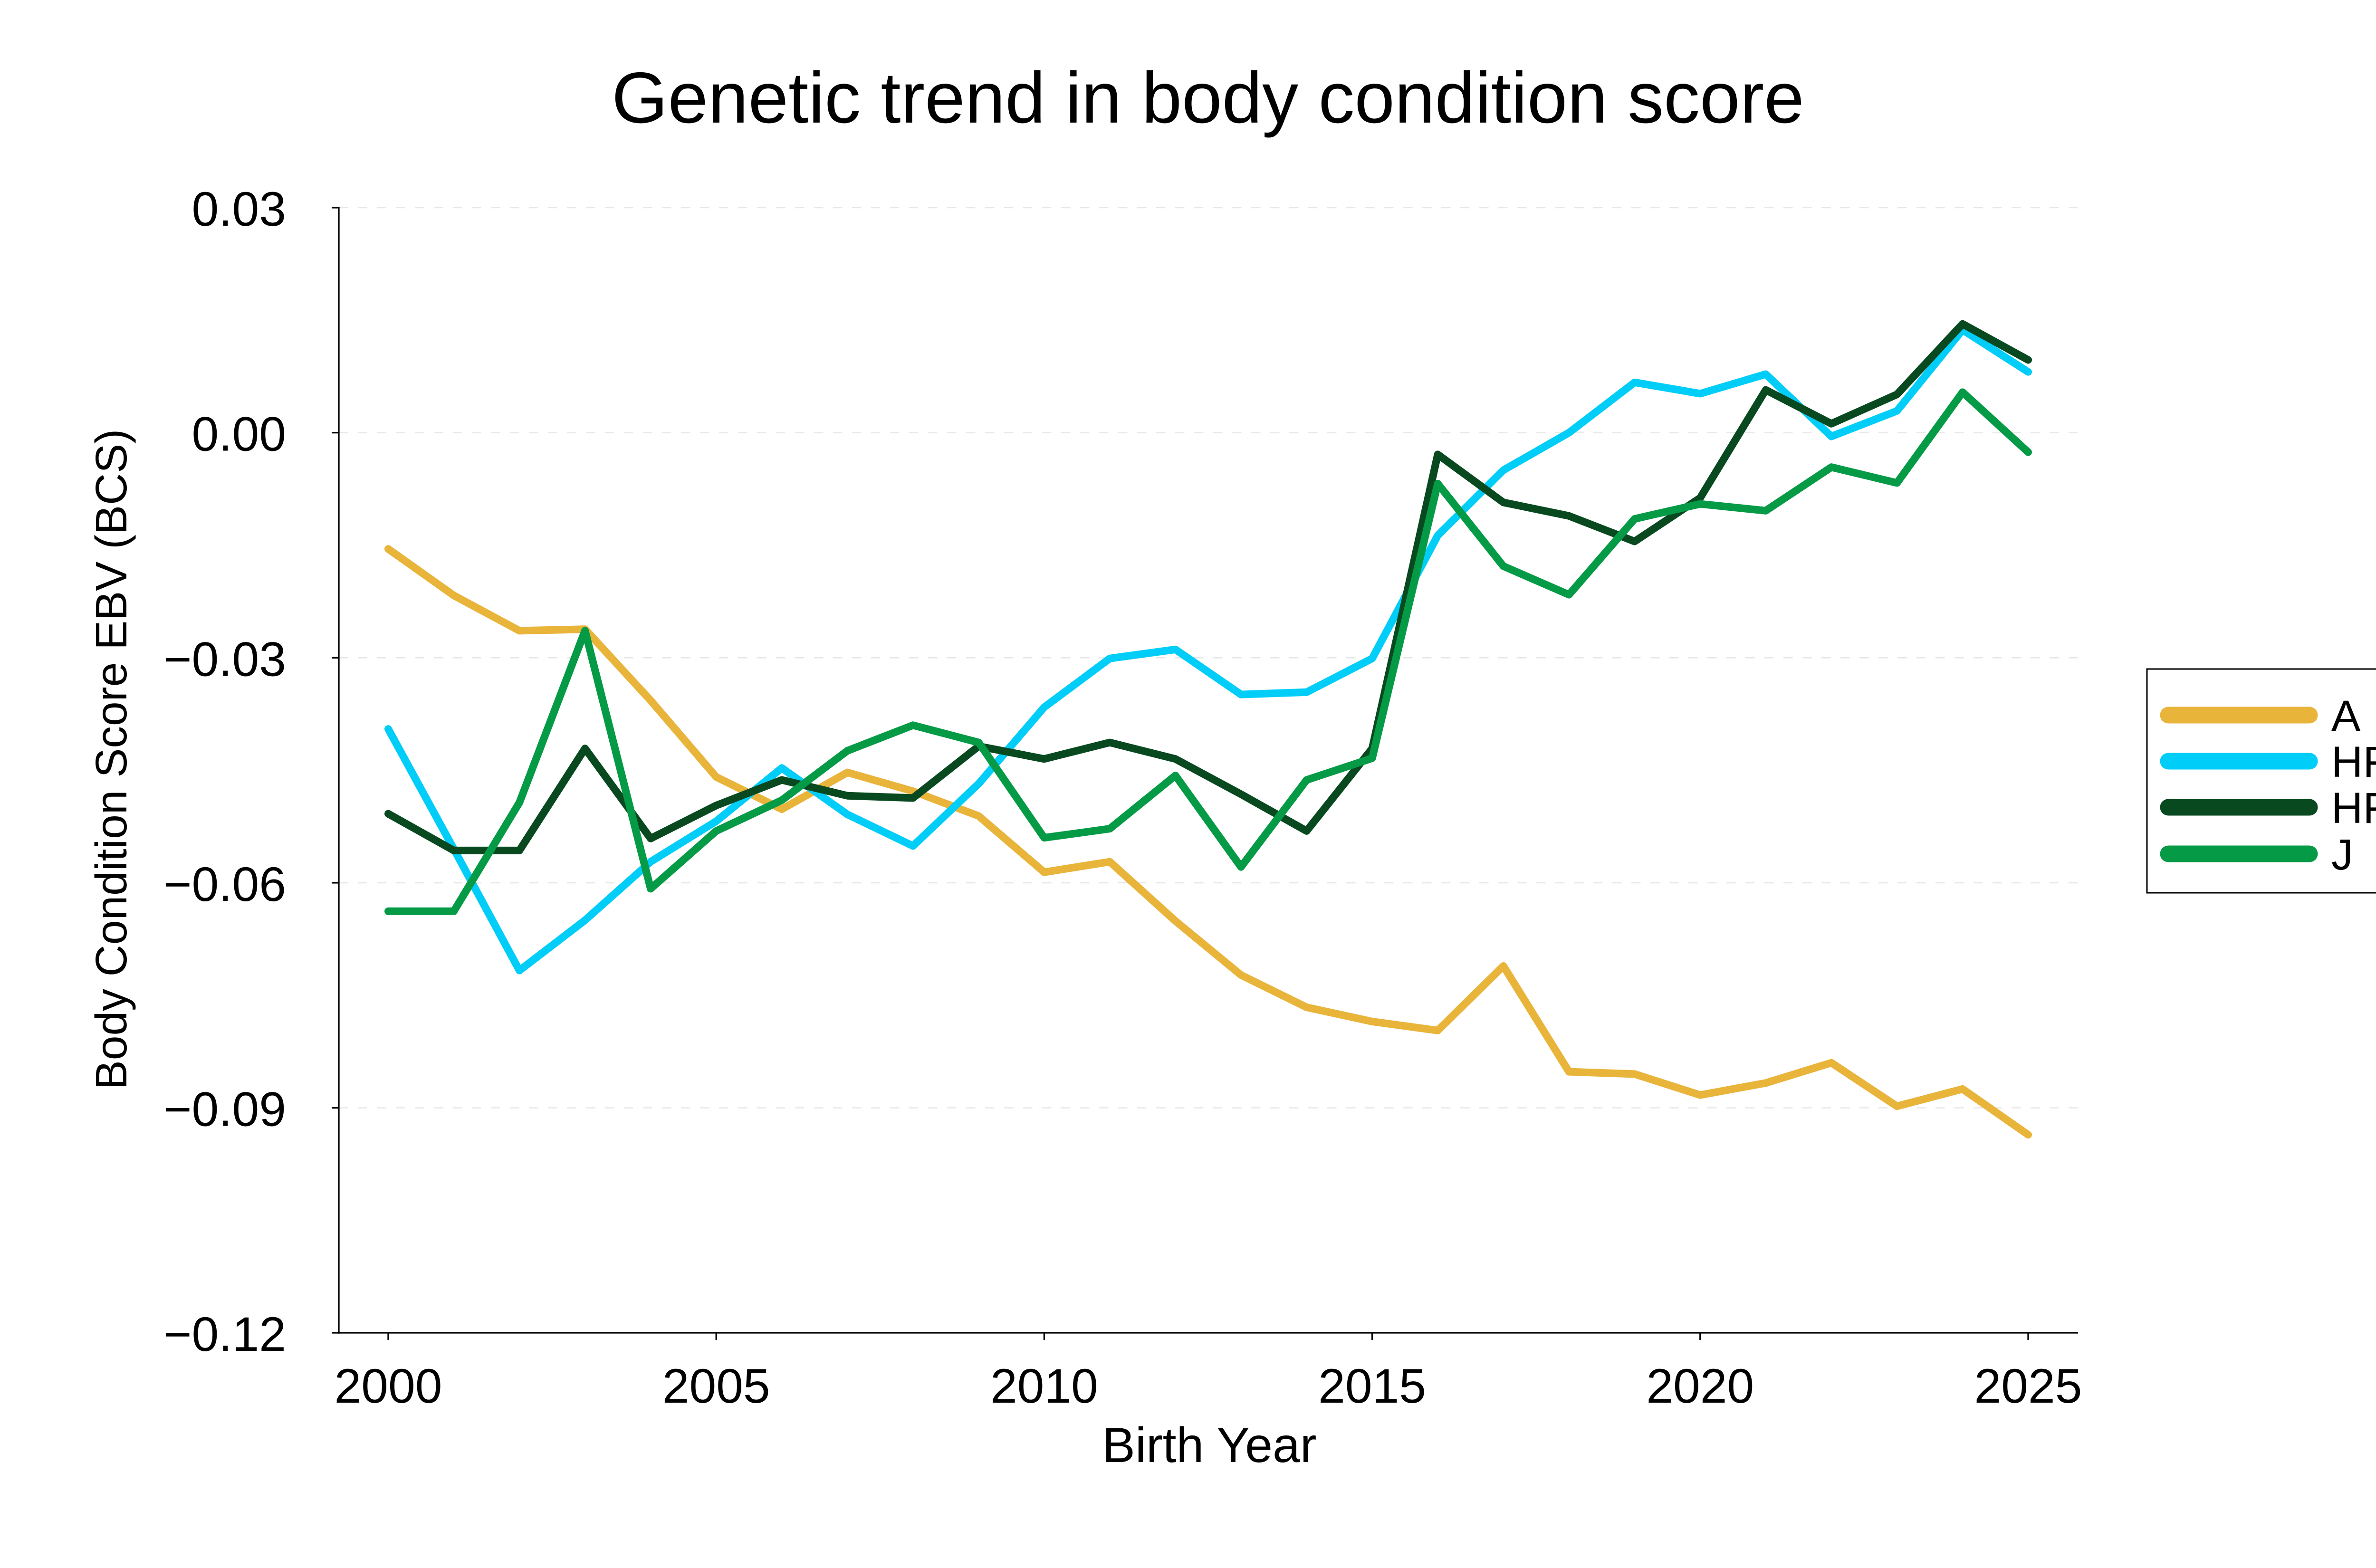 The height and width of the screenshot is (1568, 2376). I want to click on svg-text: J, so click(2342, 855).